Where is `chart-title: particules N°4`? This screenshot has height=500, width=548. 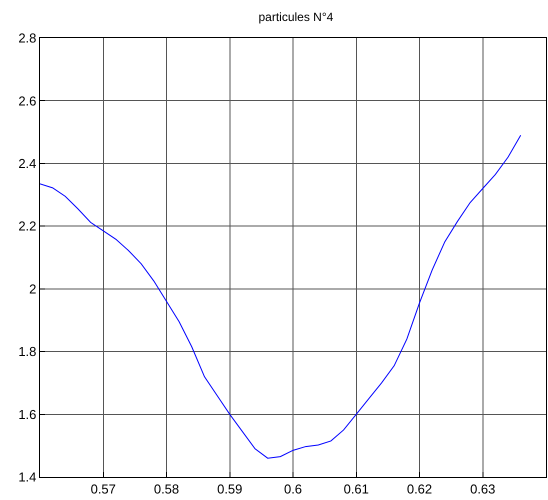 chart-title: particules N°4 is located at coordinates (296, 17).